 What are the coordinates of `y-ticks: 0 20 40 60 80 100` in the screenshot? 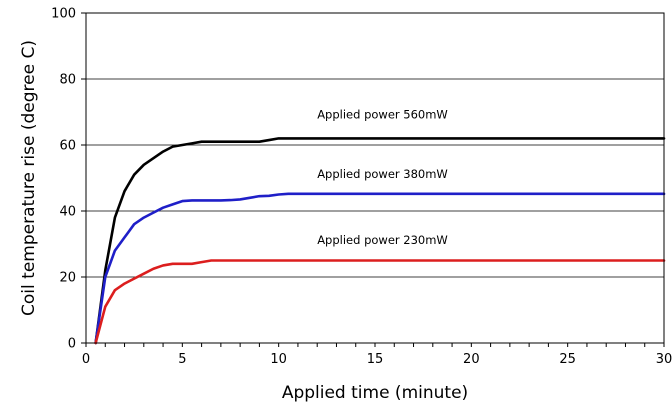 It's located at (68, 179).